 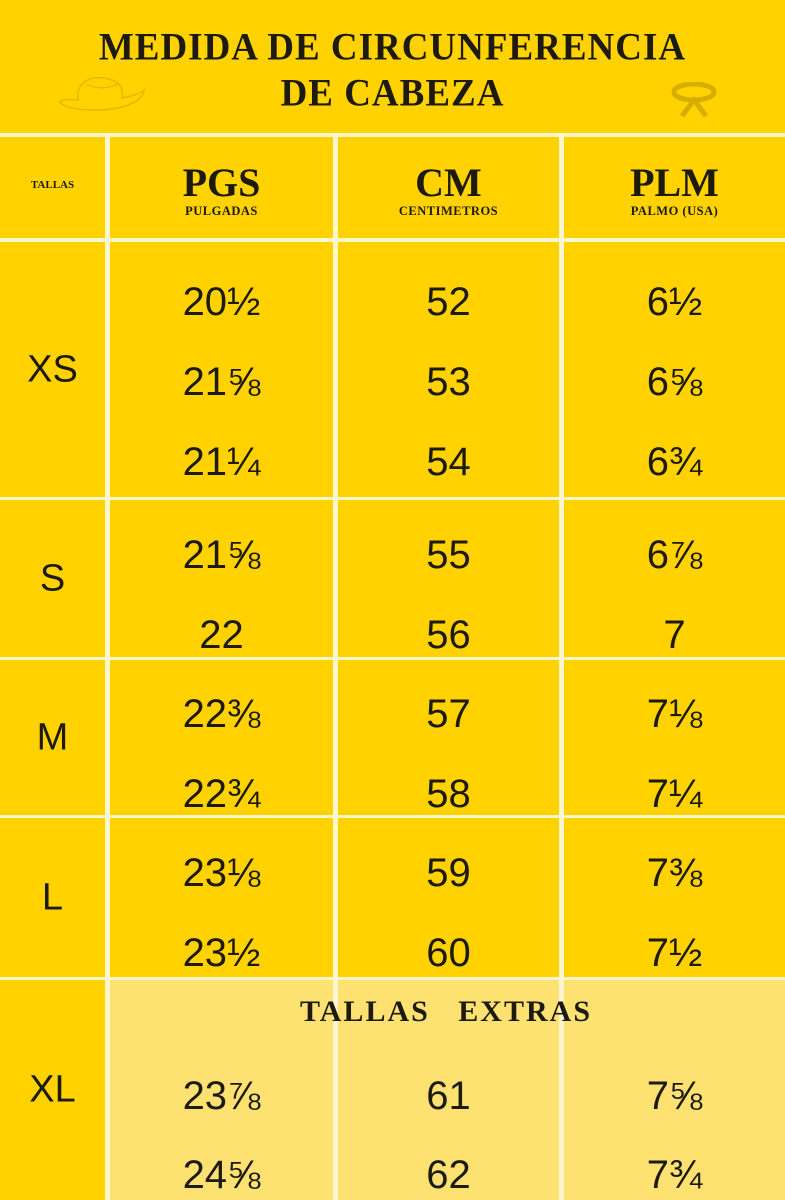 What do you see at coordinates (674, 897) in the screenshot?
I see `value-column-cell: 7⅜ 7½` at bounding box center [674, 897].